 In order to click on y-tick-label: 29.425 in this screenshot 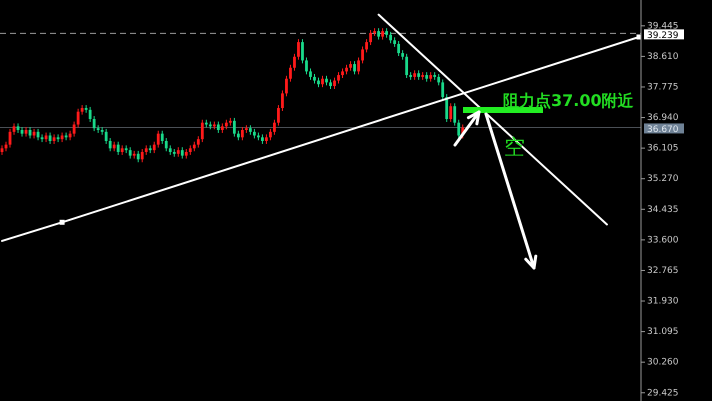, I will do `click(662, 393)`.